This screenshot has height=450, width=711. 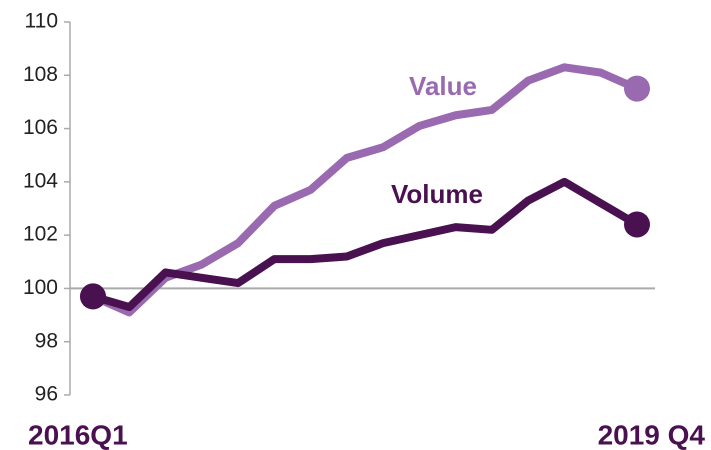 What do you see at coordinates (78, 434) in the screenshot?
I see `x-tick-label: 2016Q1` at bounding box center [78, 434].